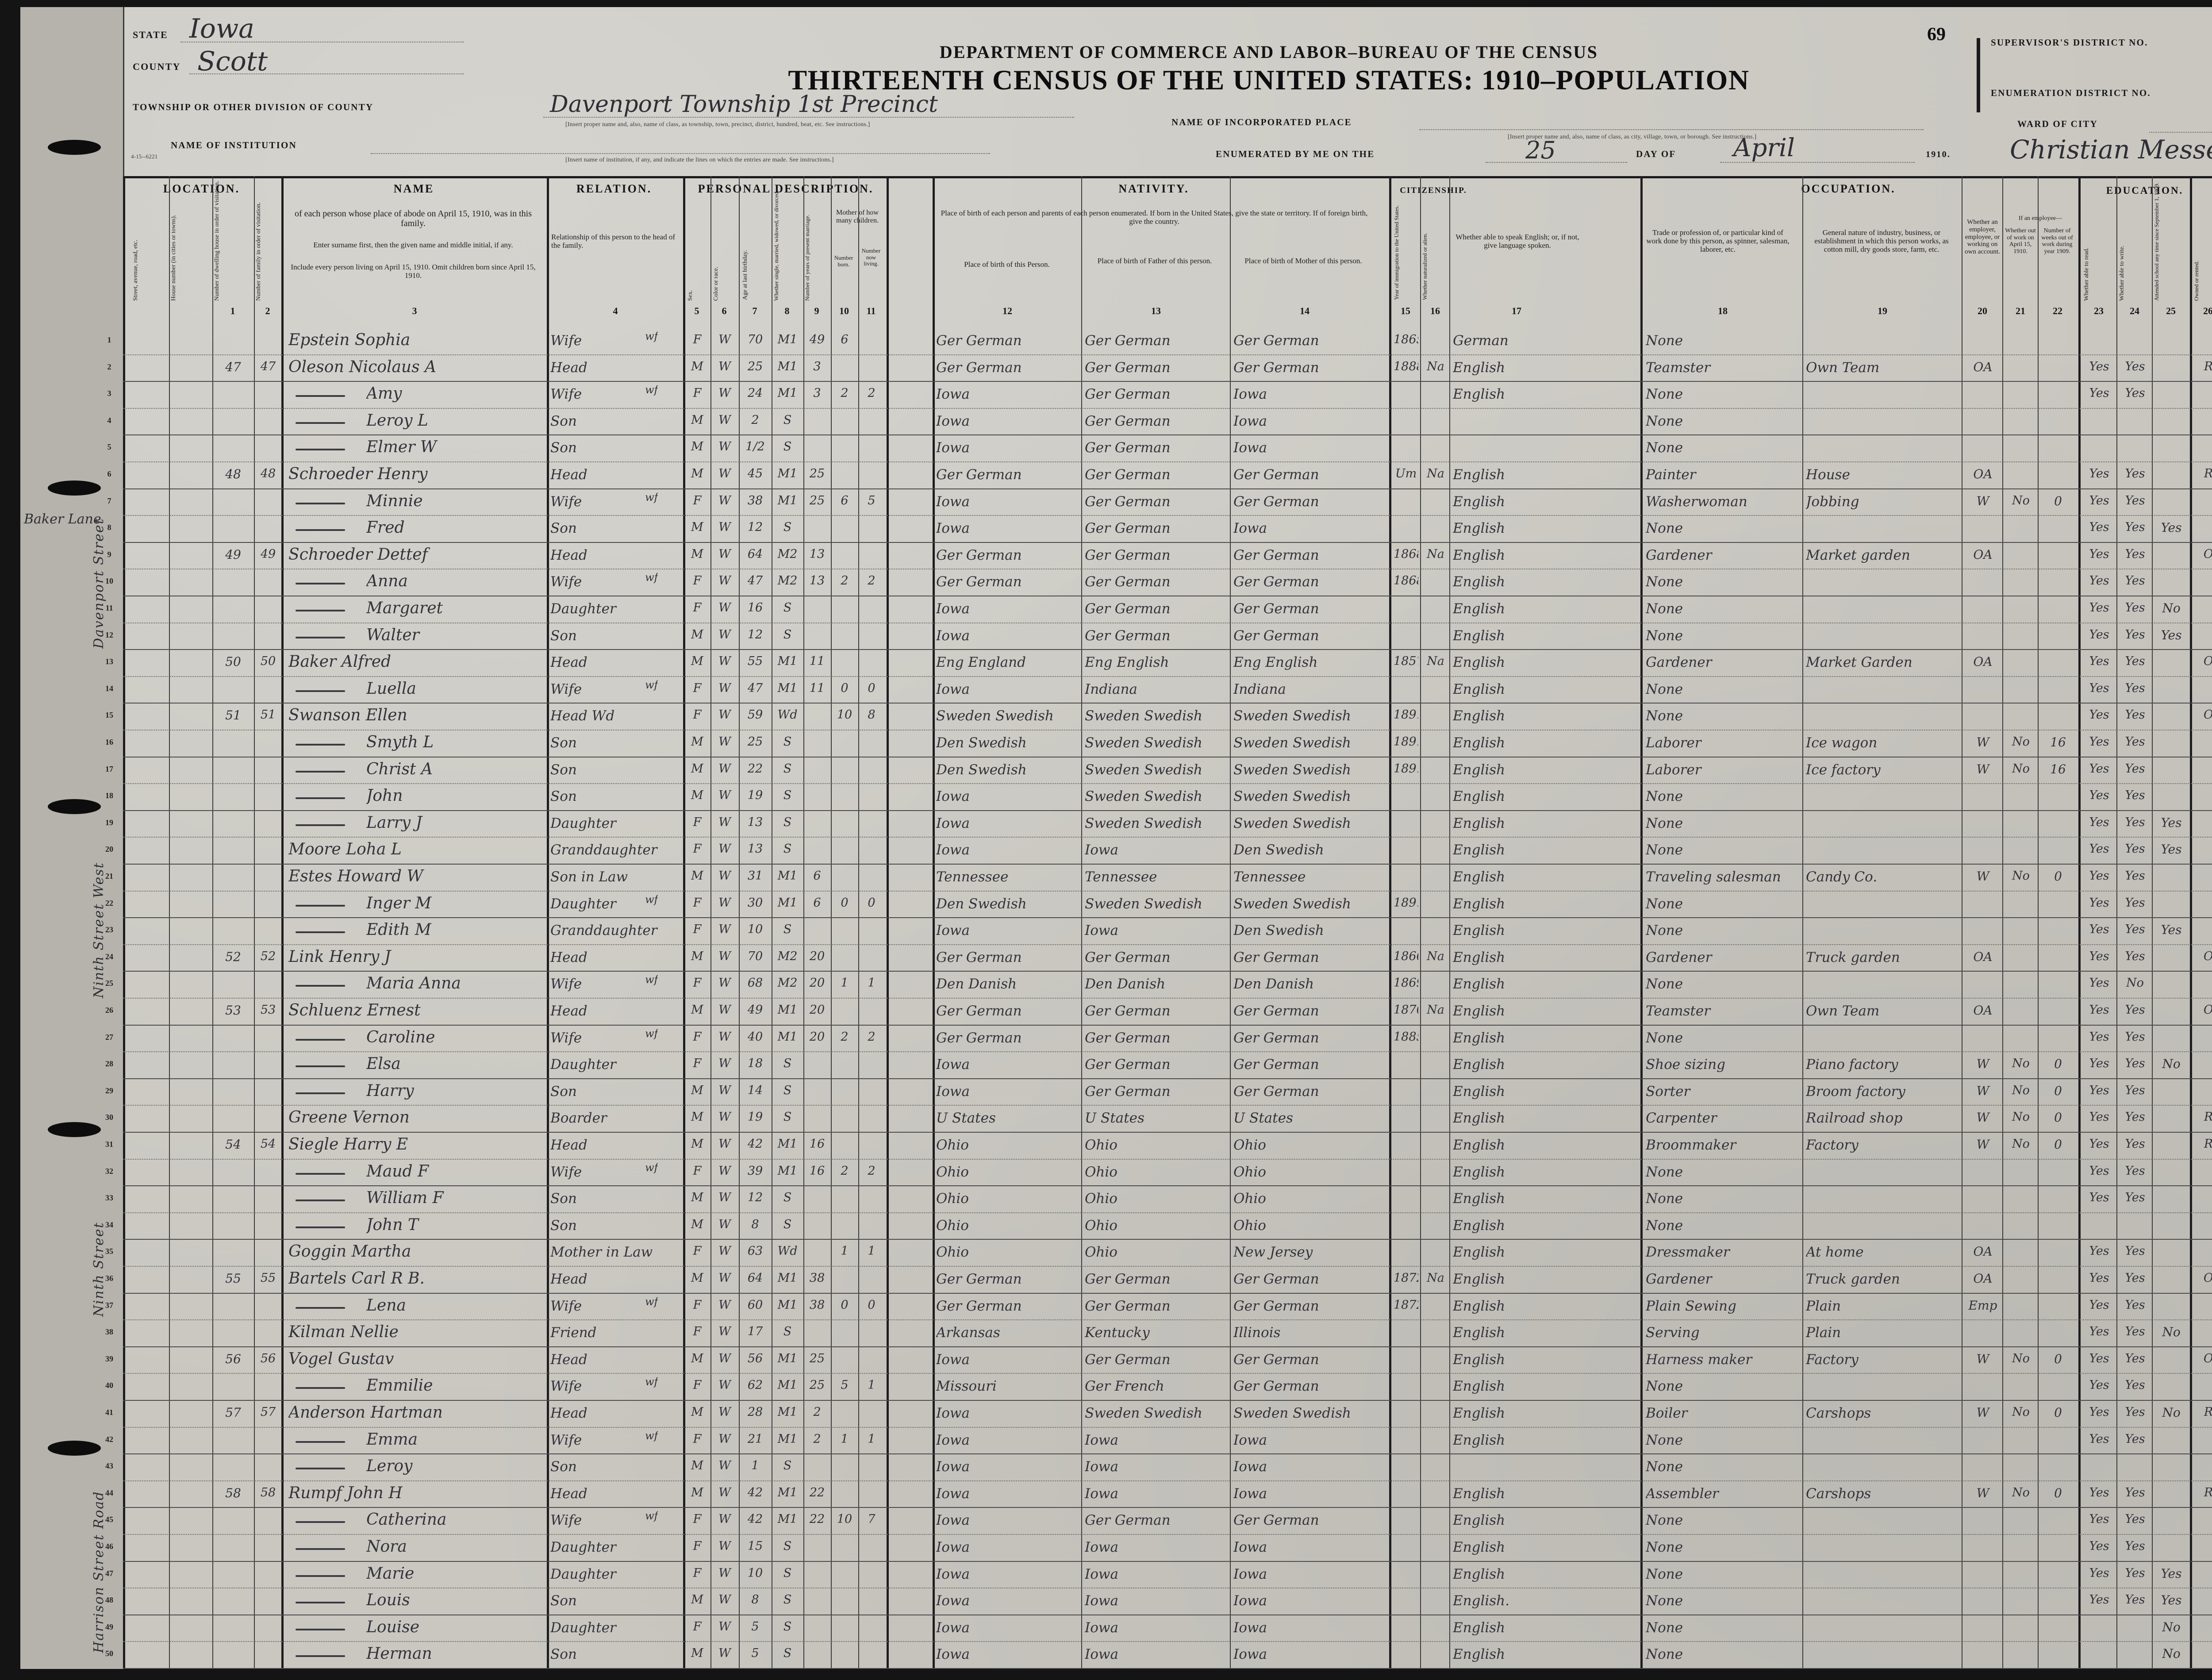 The height and width of the screenshot is (1680, 2212). What do you see at coordinates (401, 1037) in the screenshot?
I see `cell-given-name: Caroline` at bounding box center [401, 1037].